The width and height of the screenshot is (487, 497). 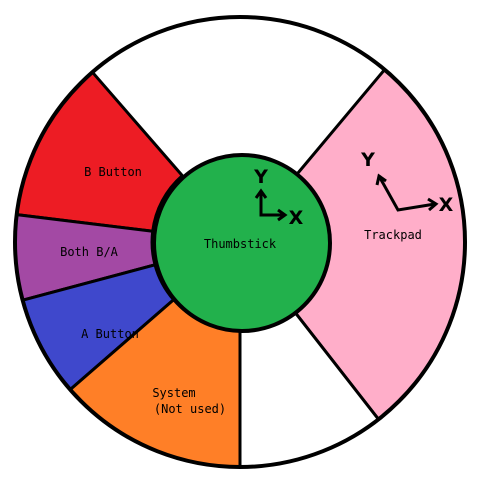 I want to click on thumbstick-circle, so click(x=242, y=243).